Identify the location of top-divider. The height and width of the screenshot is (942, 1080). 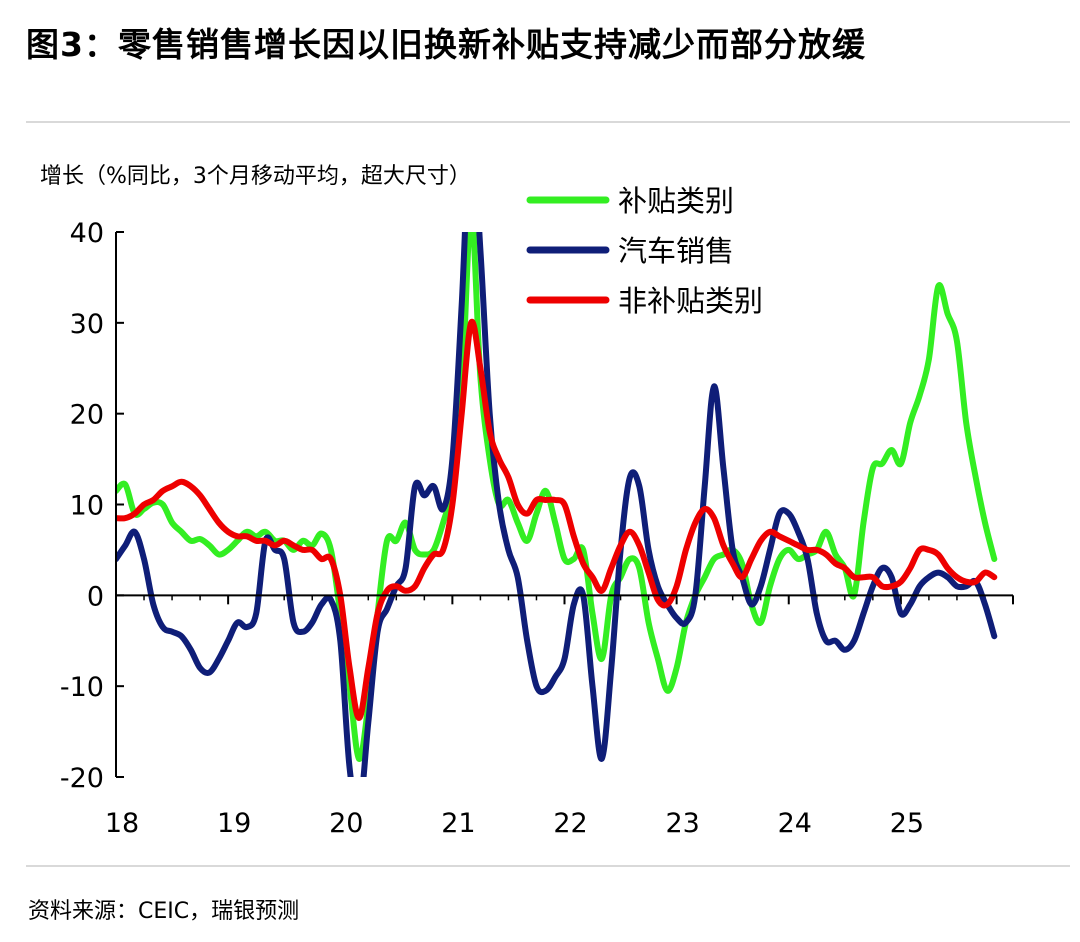
(548, 122).